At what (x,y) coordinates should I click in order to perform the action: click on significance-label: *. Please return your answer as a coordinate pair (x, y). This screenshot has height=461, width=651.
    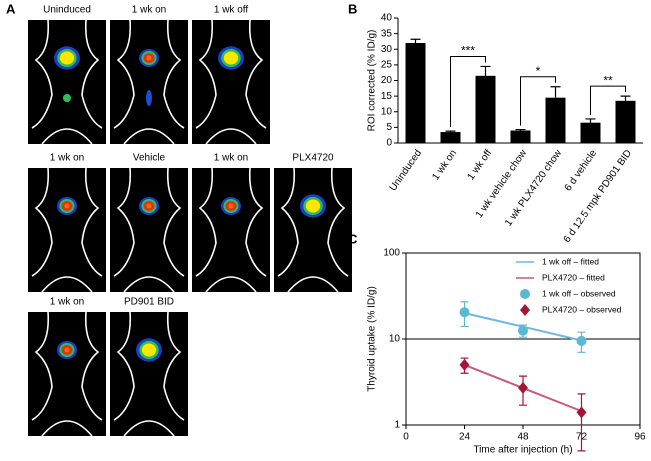
    Looking at the image, I should click on (538, 71).